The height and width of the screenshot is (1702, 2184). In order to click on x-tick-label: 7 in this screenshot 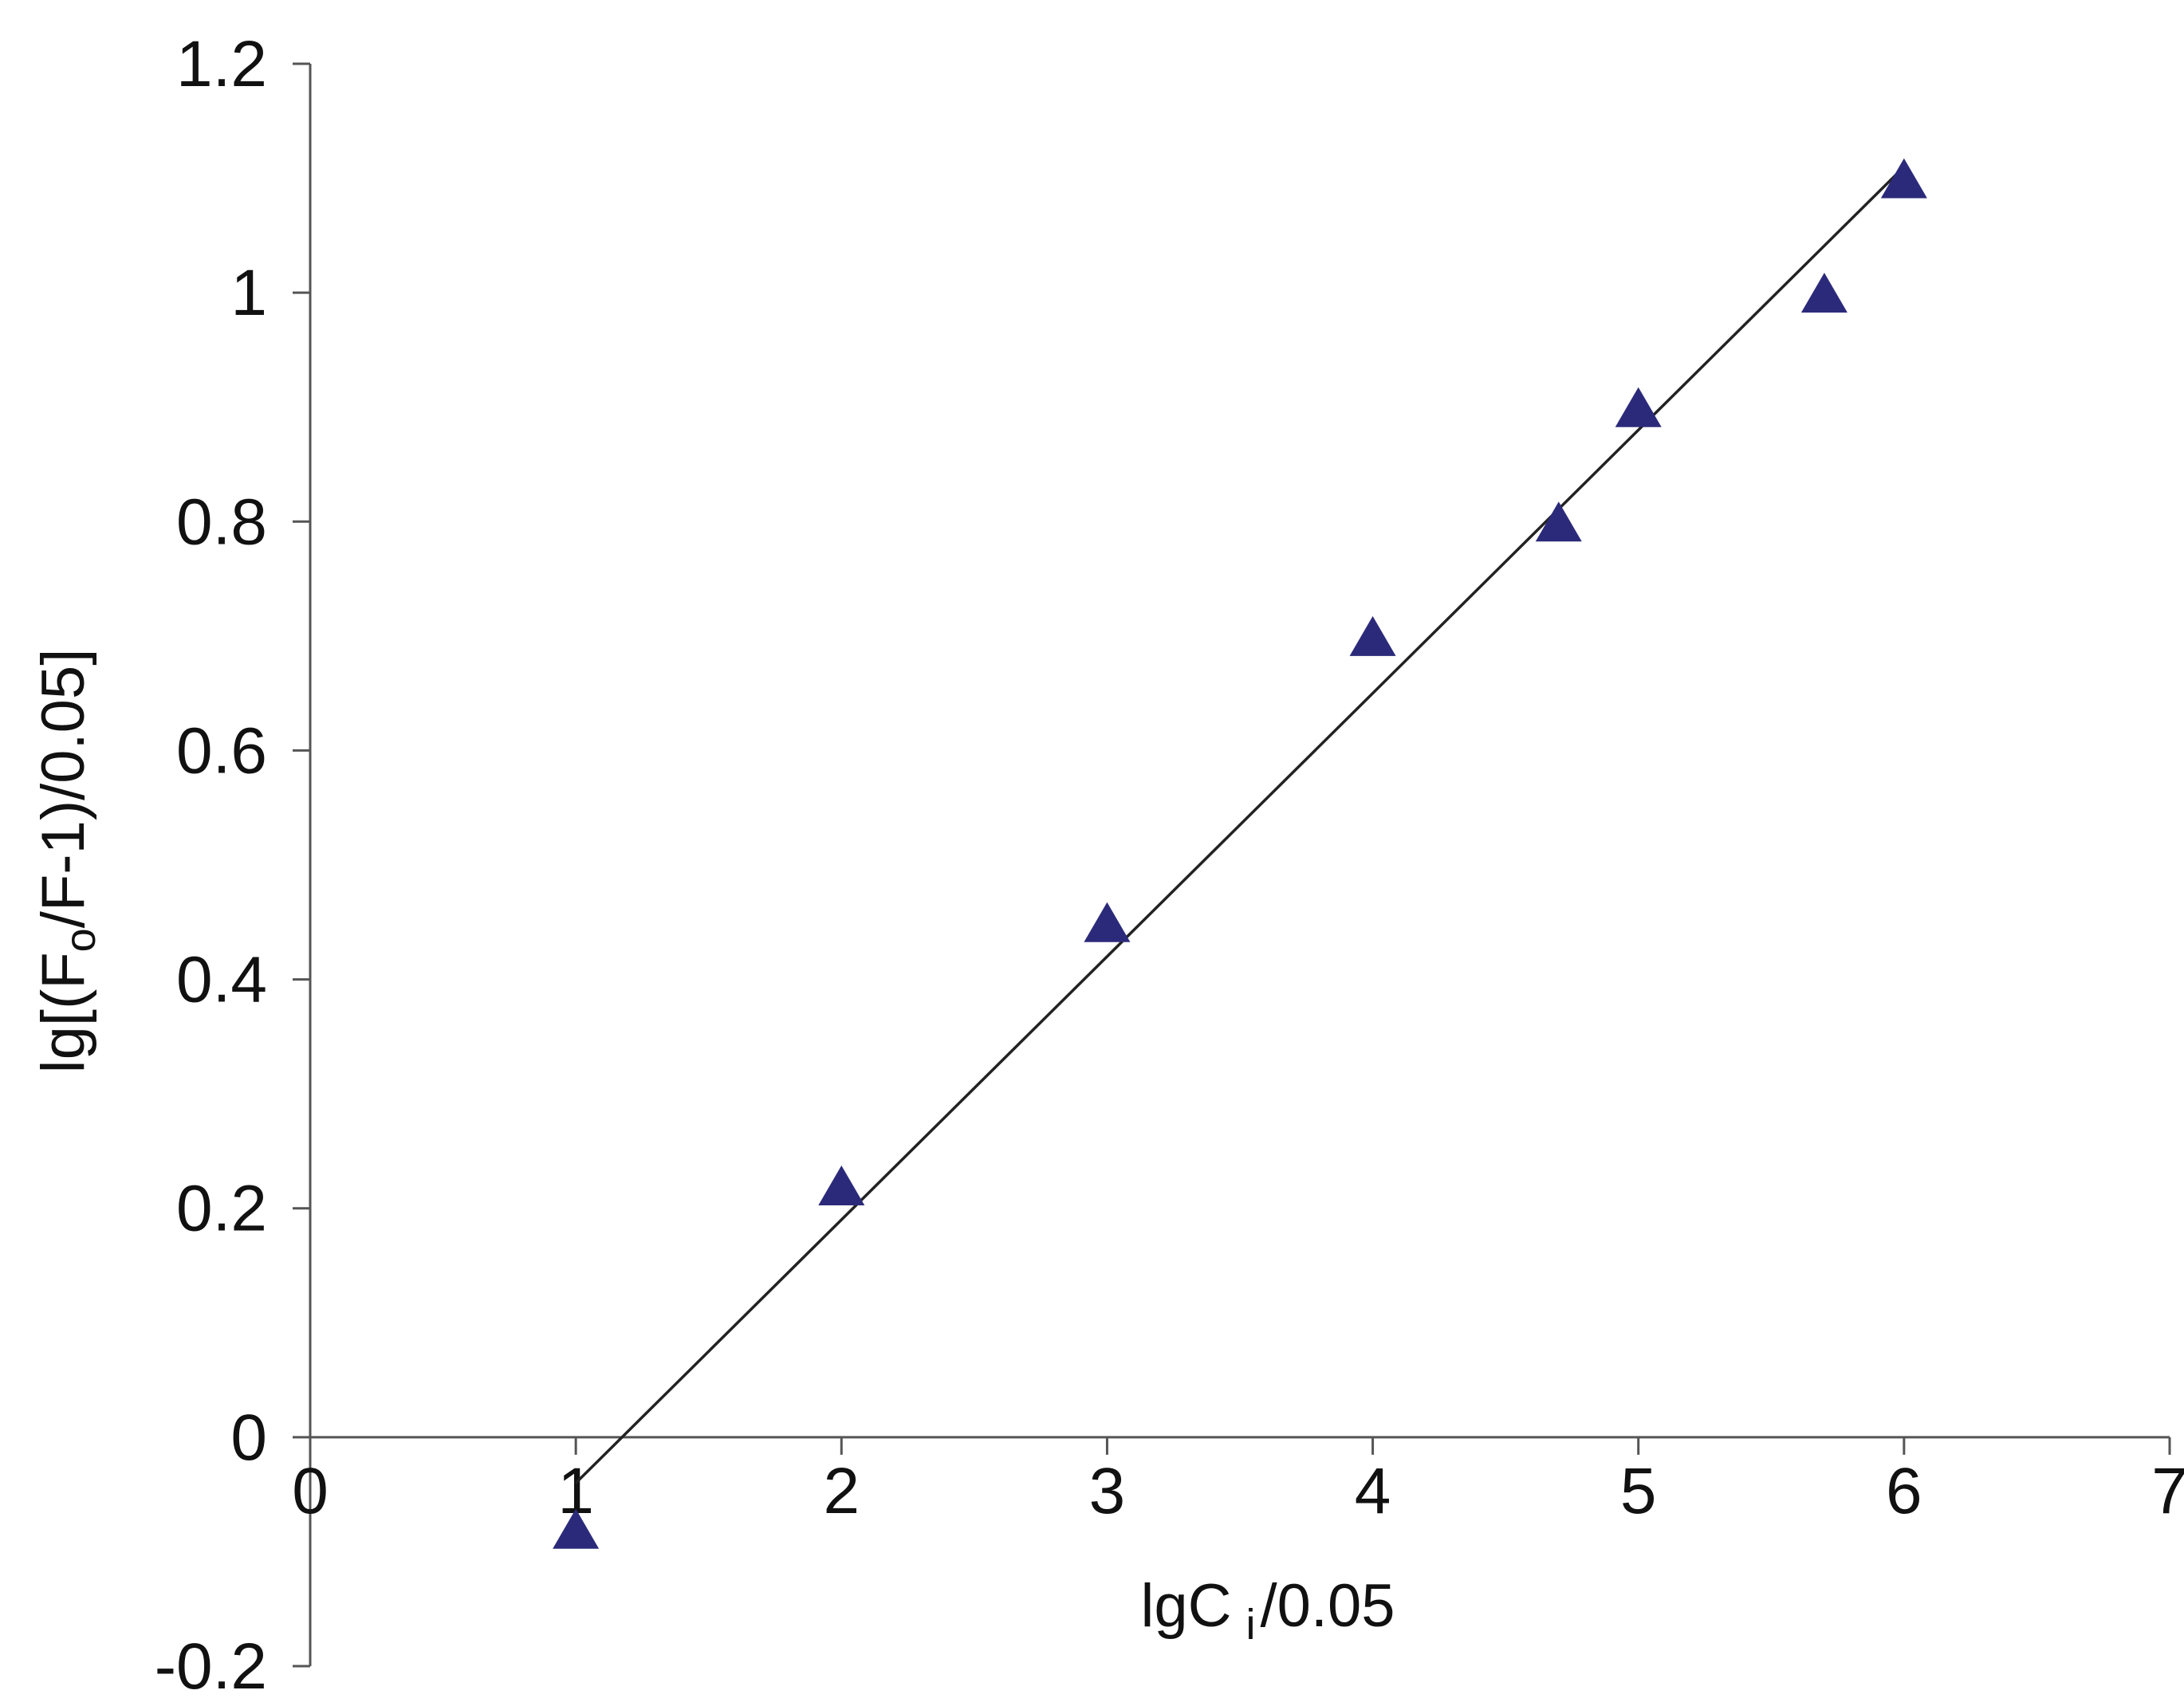, I will do `click(2167, 1491)`.